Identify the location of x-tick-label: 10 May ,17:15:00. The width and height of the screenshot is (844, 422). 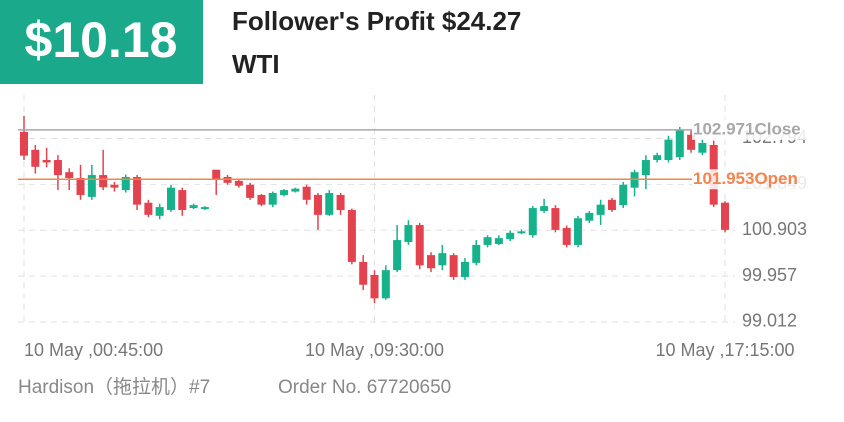
(724, 350).